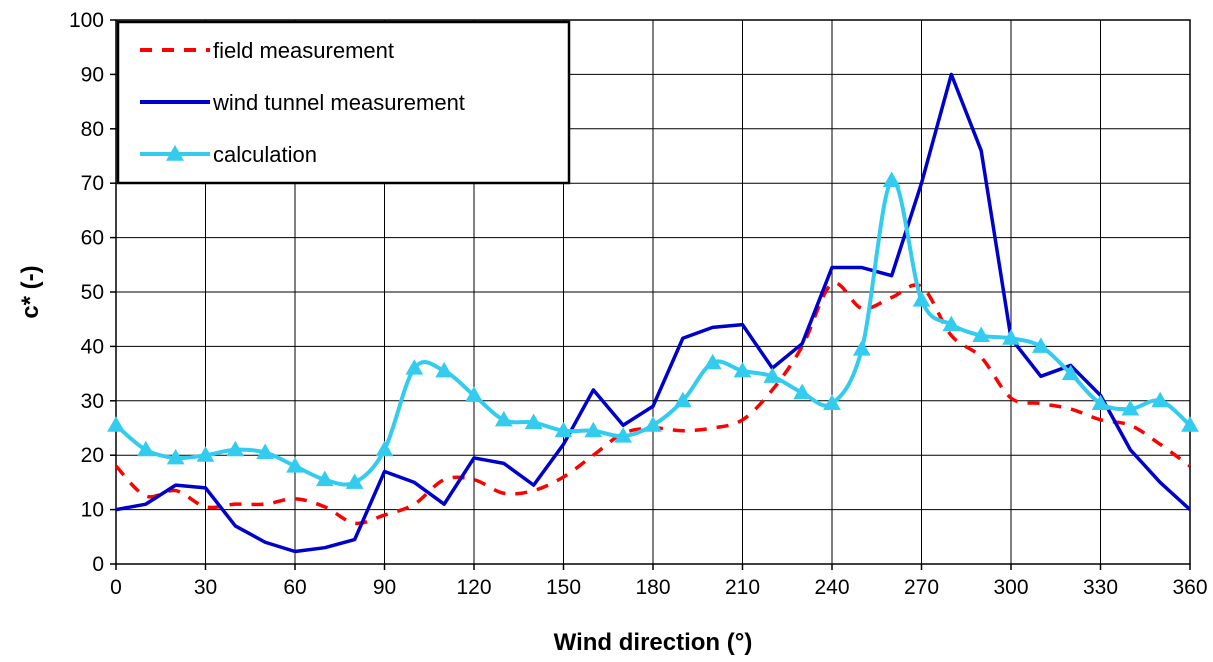 The width and height of the screenshot is (1213, 662). I want to click on y-tick-label: 70, so click(92, 183).